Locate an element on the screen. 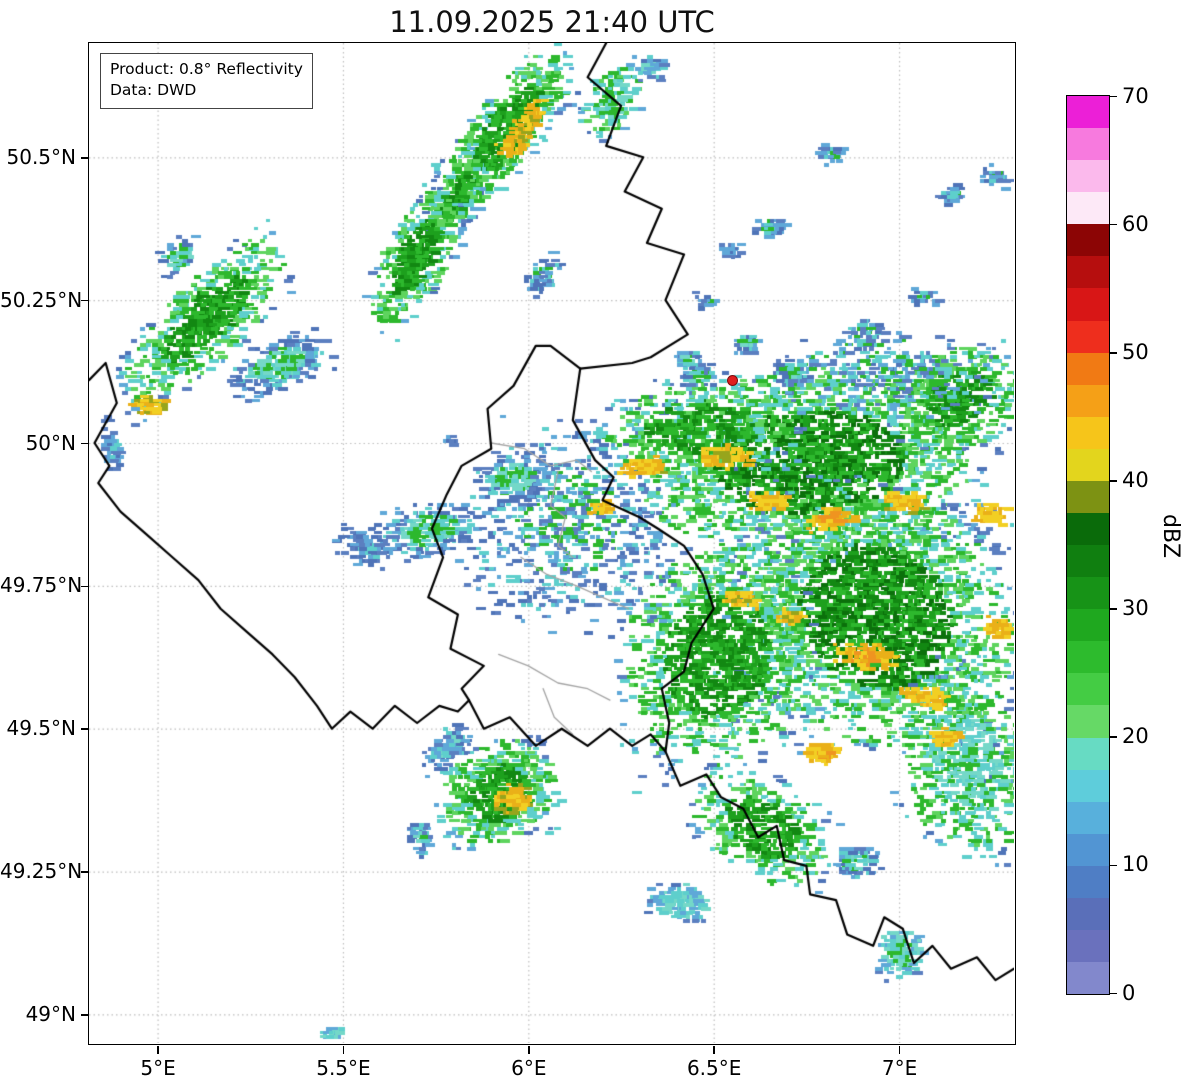  colorbar-tick-label: 70 is located at coordinates (1135, 95).